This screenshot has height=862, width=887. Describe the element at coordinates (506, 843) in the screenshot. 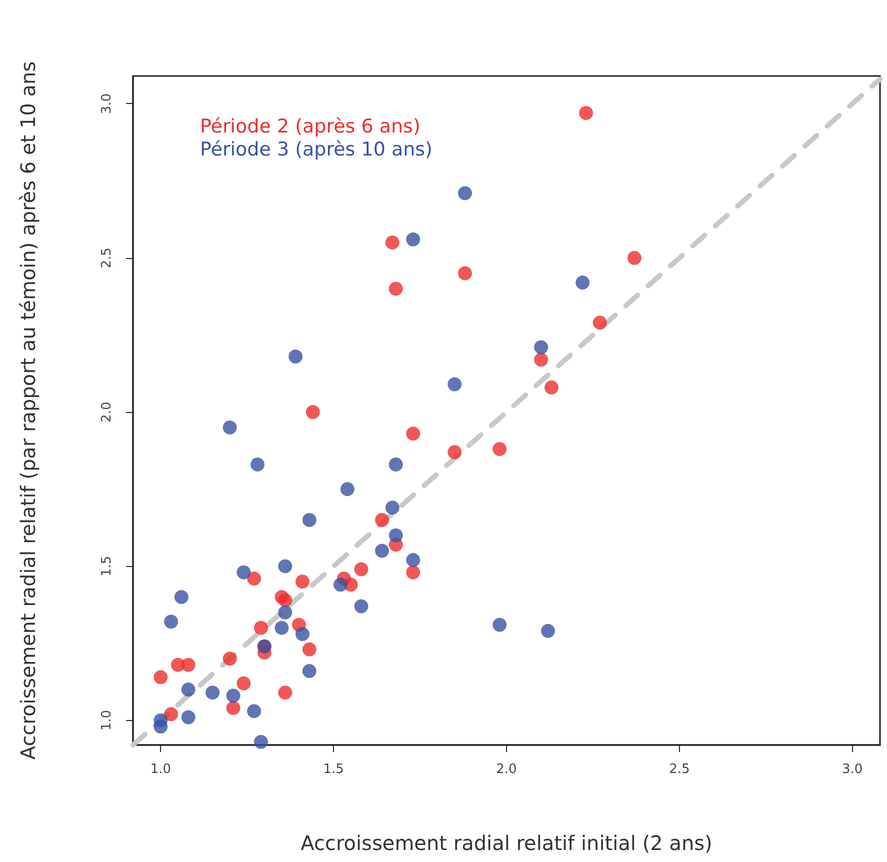

I see `x-axis-title: Accroissement radial relatif initial (2 ans)` at that location.